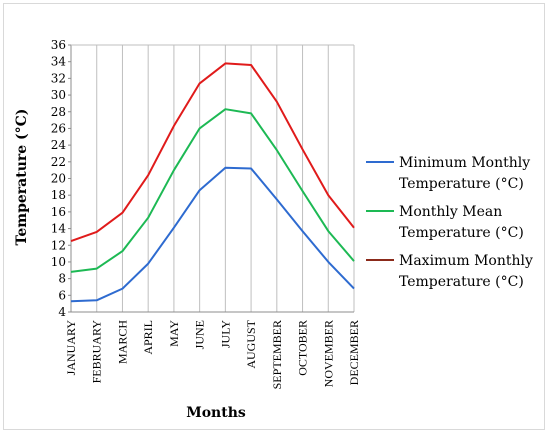  Describe the element at coordinates (62, 279) in the screenshot. I see `y-tick-label-8: 8` at that location.